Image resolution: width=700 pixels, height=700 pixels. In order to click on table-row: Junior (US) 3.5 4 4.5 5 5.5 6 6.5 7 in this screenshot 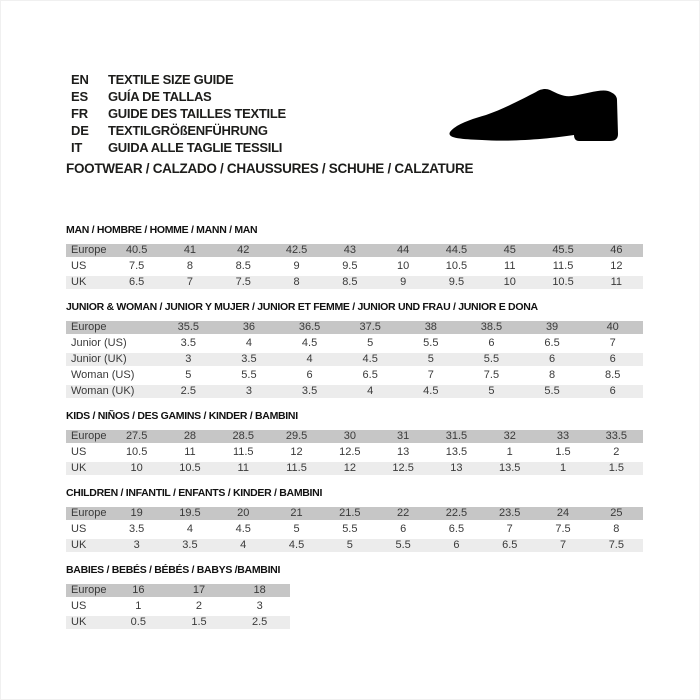, I will do `click(354, 343)`.